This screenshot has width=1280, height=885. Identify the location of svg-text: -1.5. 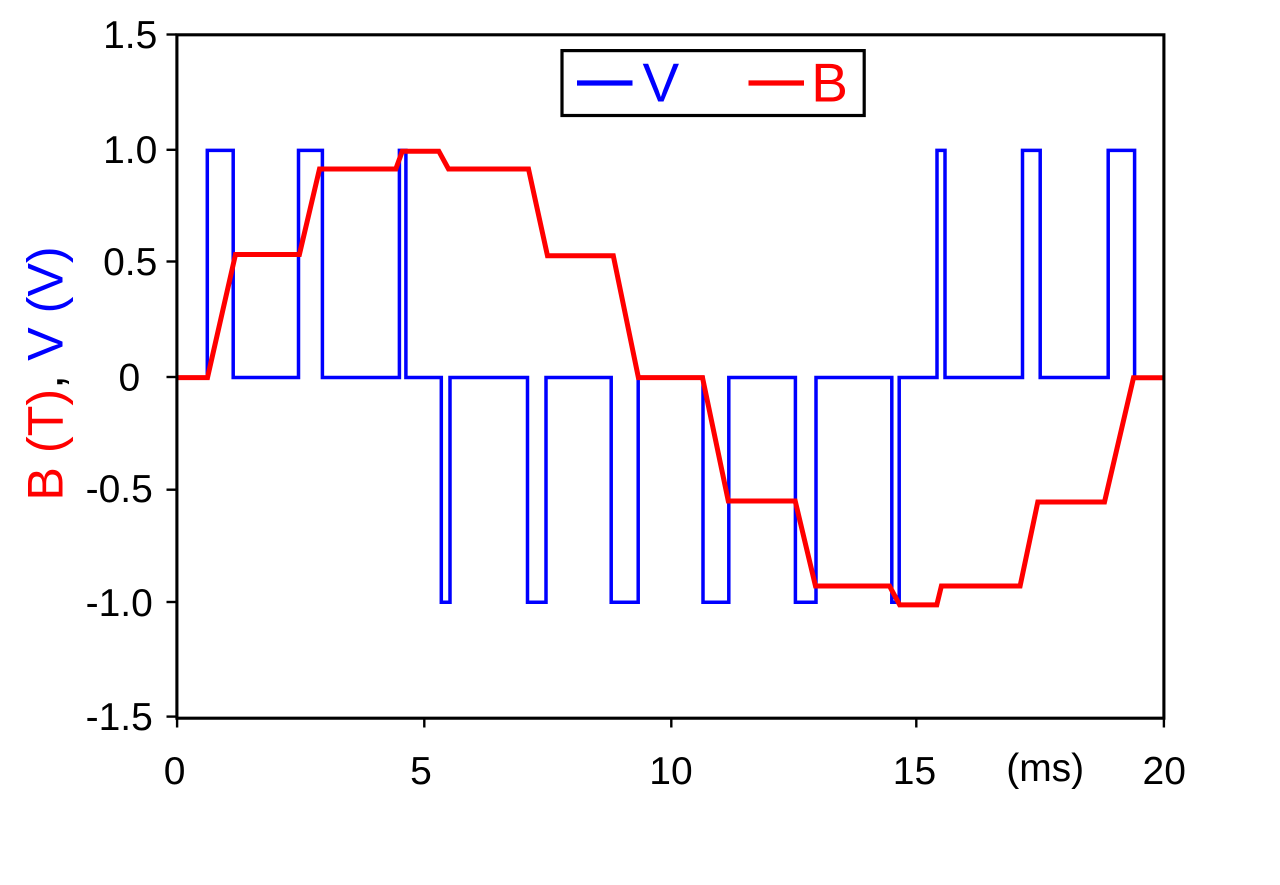
(119, 717).